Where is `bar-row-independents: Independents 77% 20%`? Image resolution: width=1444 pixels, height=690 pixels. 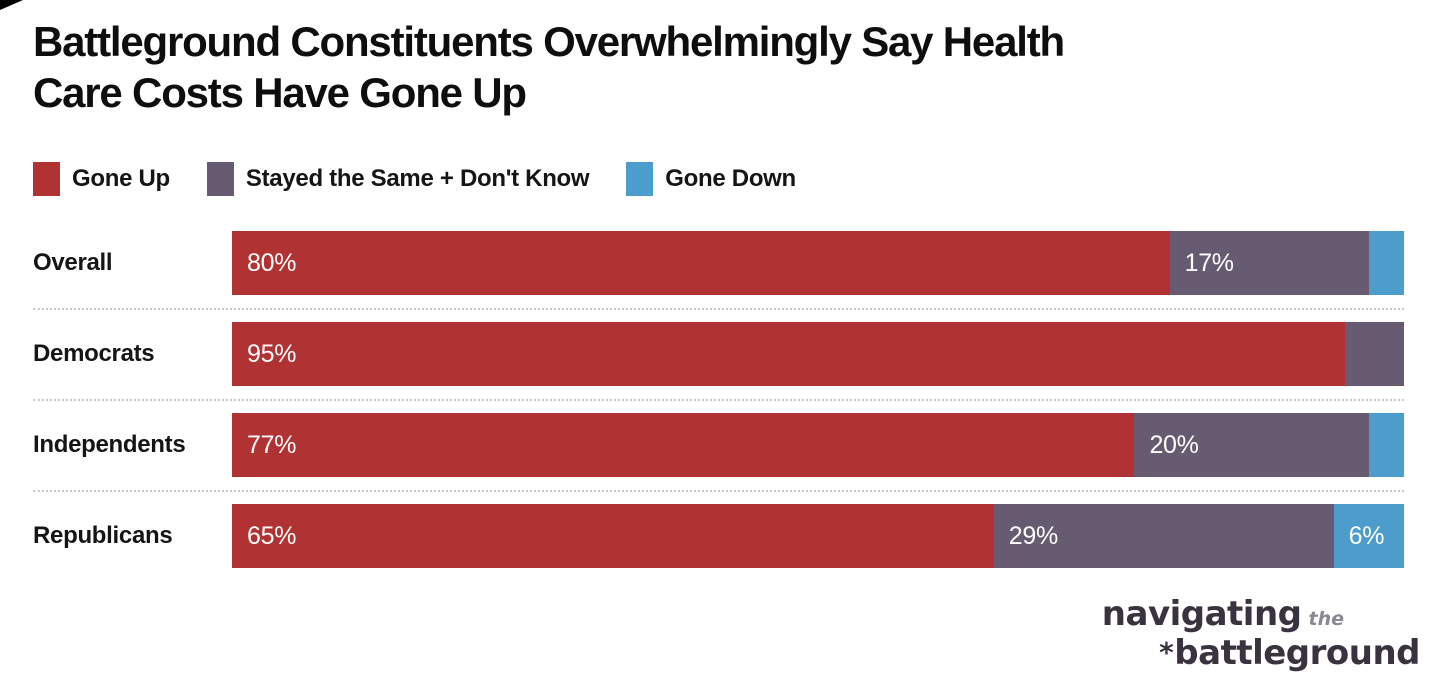
bar-row-independents: Independents 77% 20% is located at coordinates (718, 445).